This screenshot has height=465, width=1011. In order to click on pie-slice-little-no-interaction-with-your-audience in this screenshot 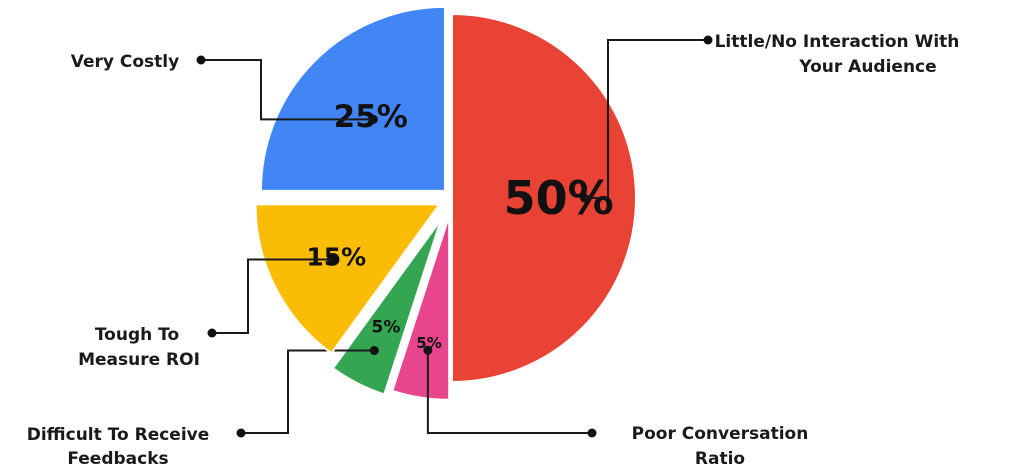, I will do `click(544, 198)`.